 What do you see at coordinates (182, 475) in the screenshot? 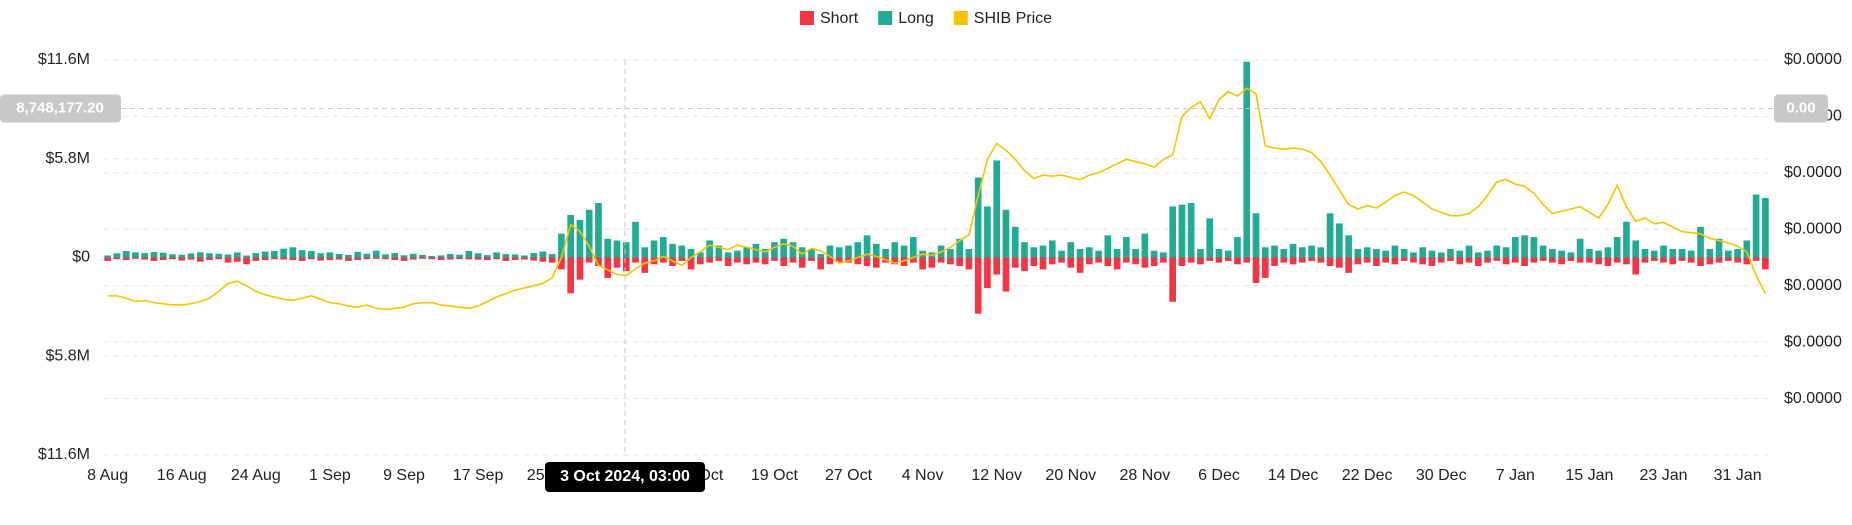
I see `x-tick-label: 16 Aug` at bounding box center [182, 475].